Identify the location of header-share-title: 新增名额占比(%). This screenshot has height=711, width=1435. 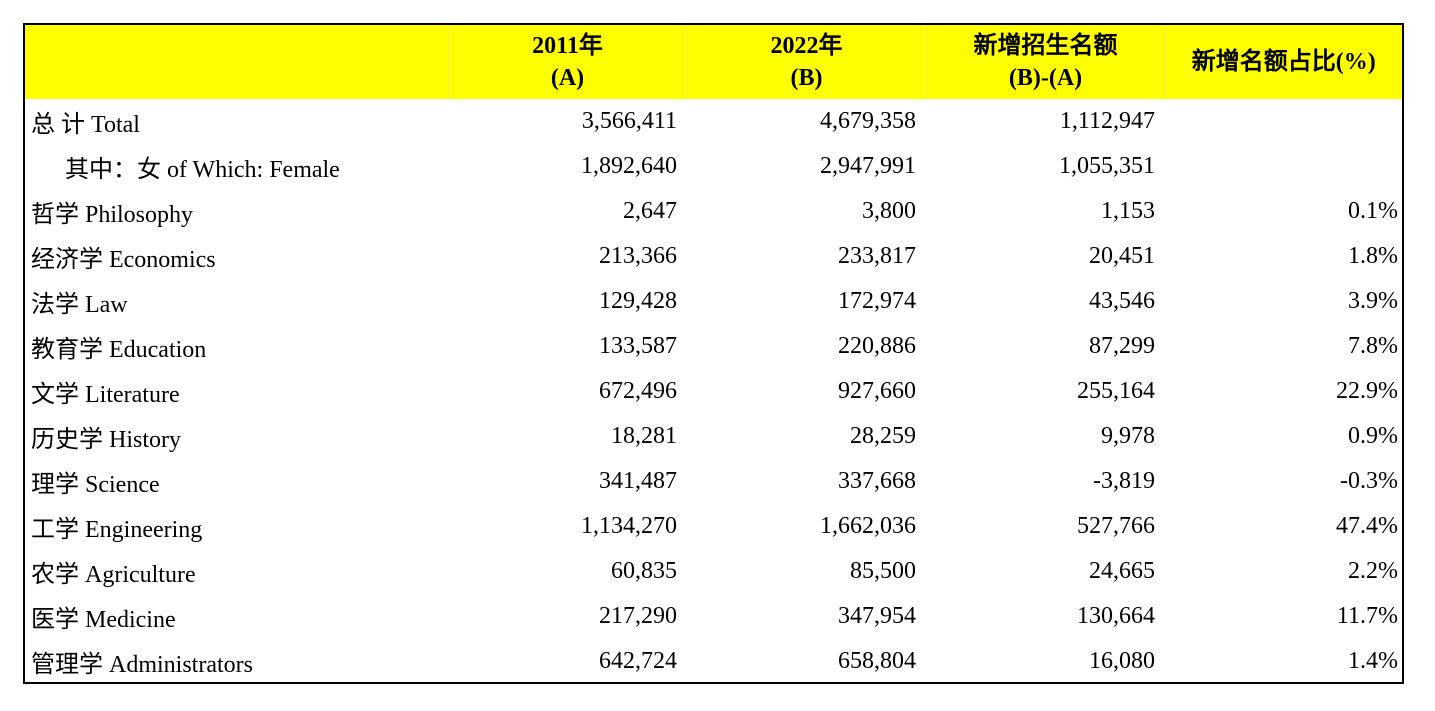
(1283, 62).